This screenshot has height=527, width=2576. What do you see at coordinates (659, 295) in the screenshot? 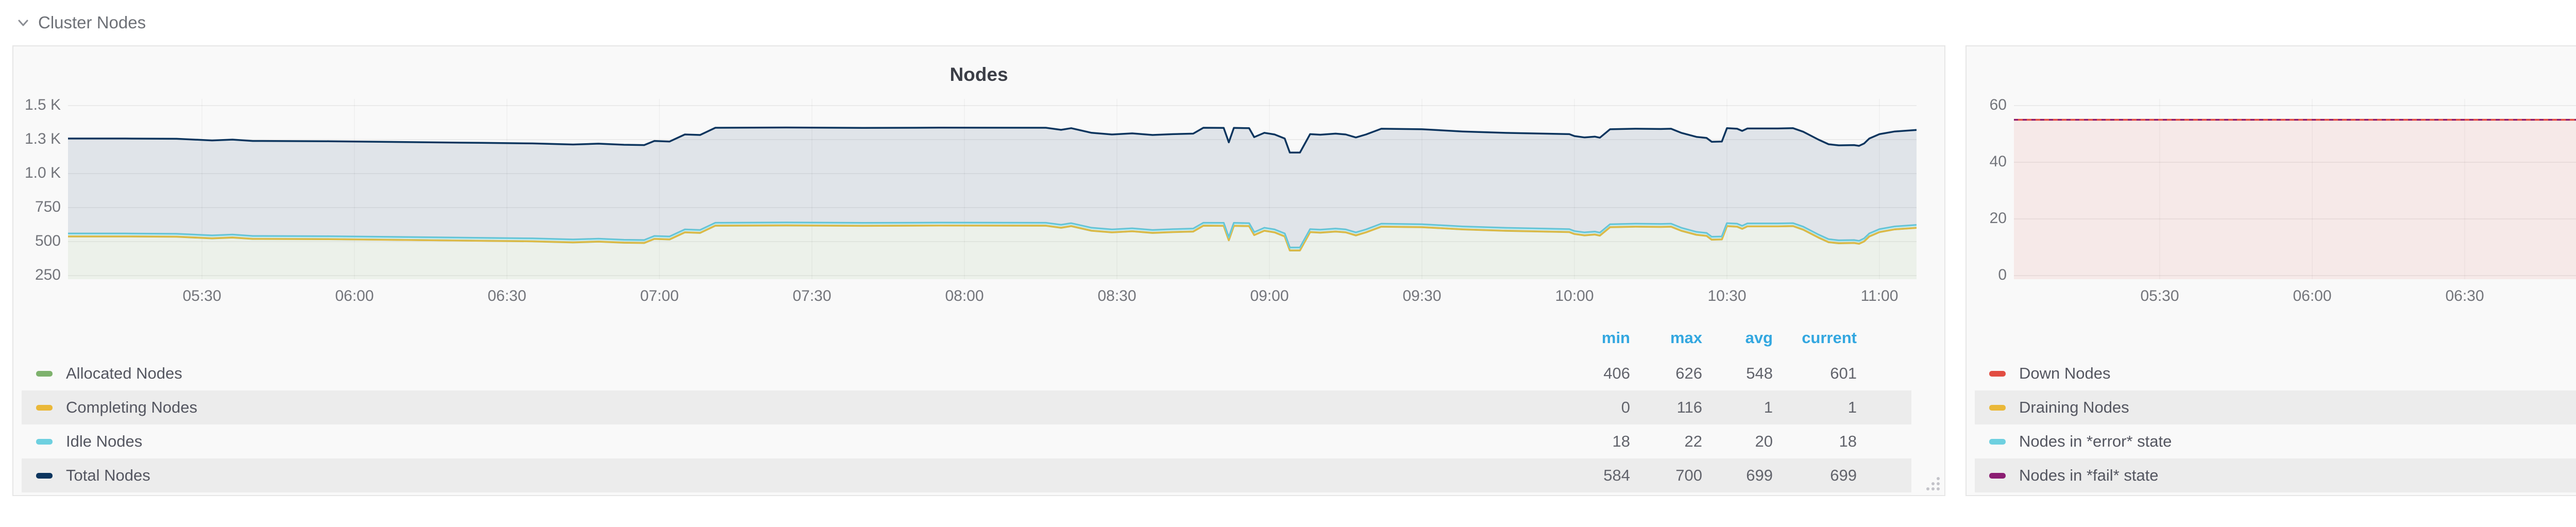
I see `x-tick-label: 07:00` at bounding box center [659, 295].